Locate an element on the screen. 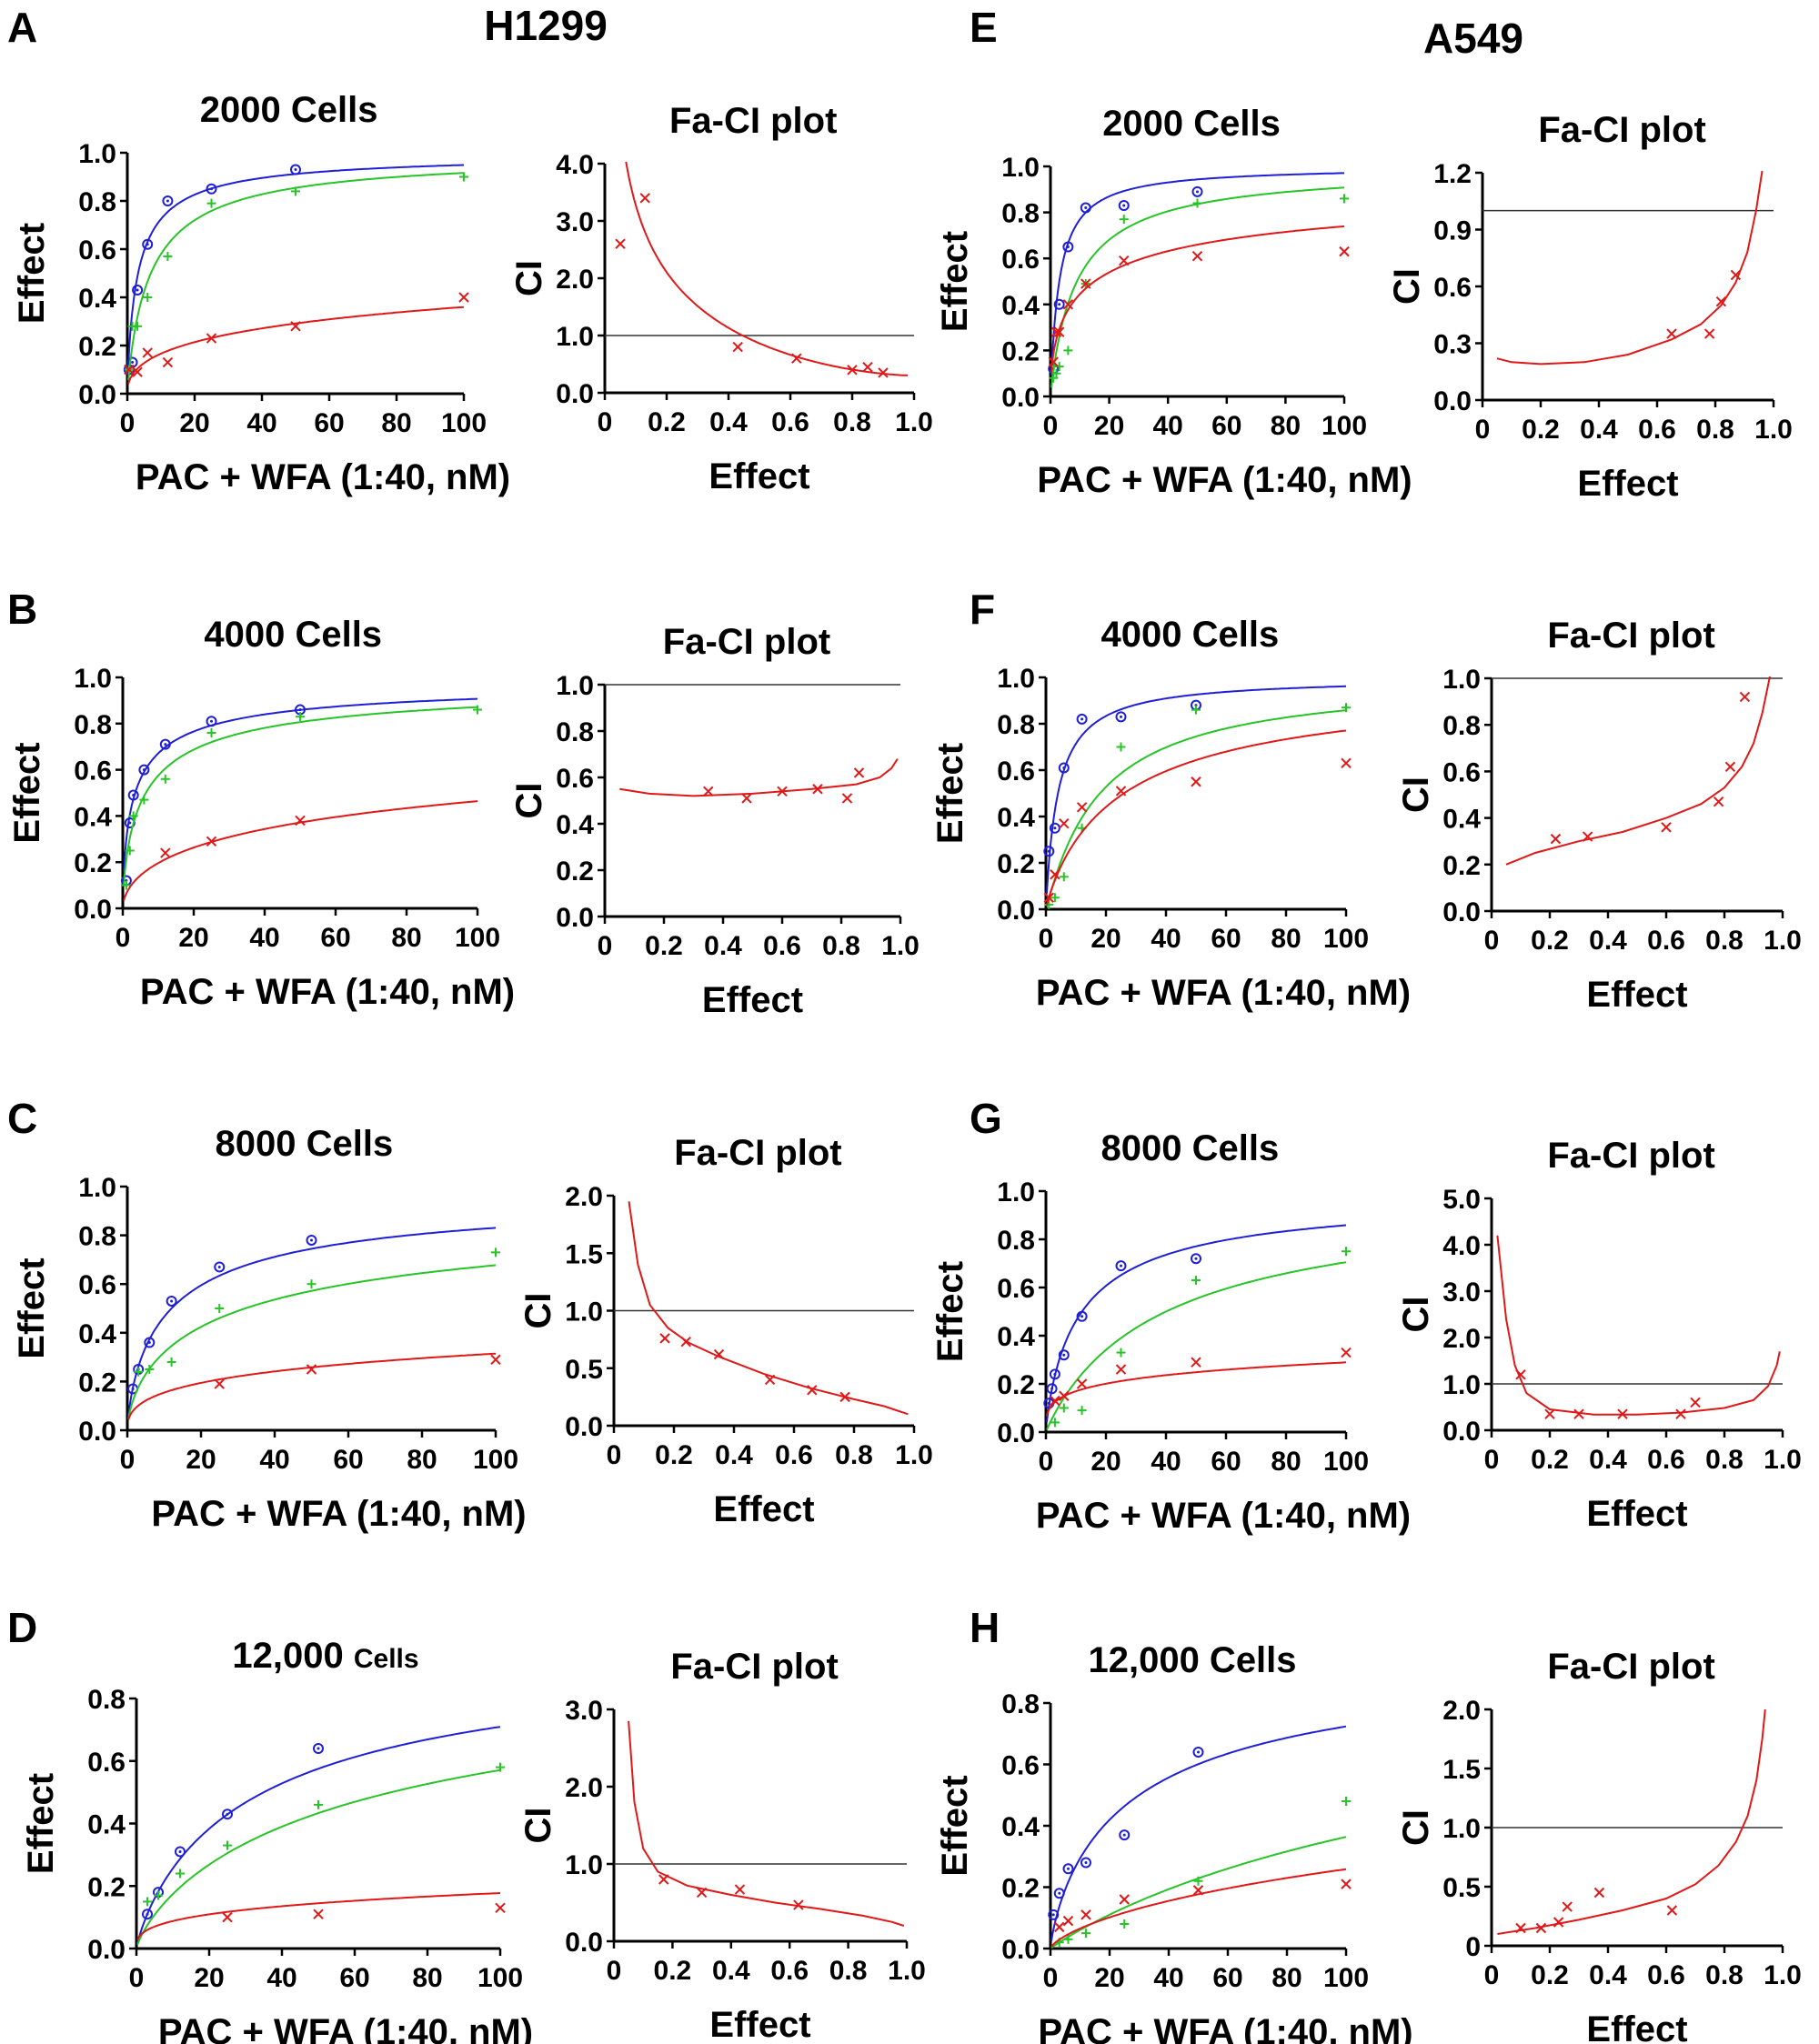 This screenshot has width=1819, height=2044. x-axis-label: PAC + WFA (1:40, nM) is located at coordinates (323, 477).